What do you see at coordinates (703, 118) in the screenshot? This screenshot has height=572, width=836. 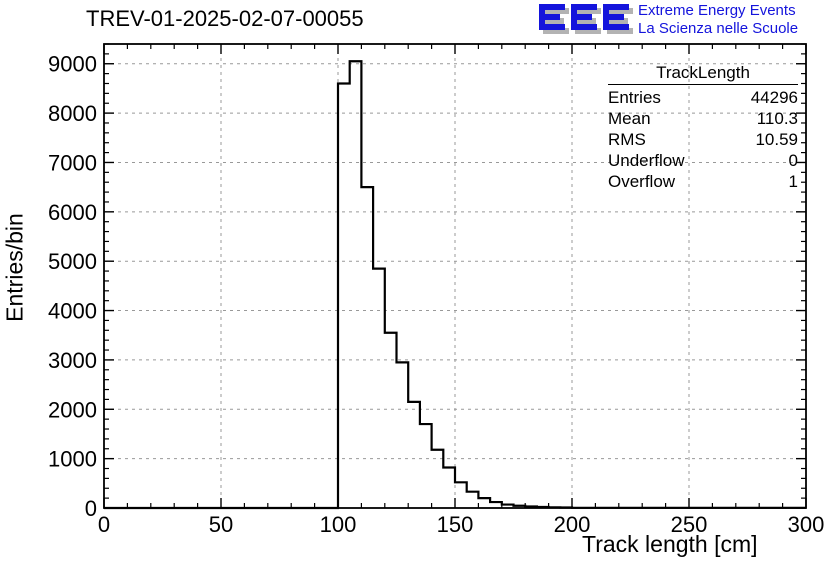 I see `stats-row: Mean 110.3` at bounding box center [703, 118].